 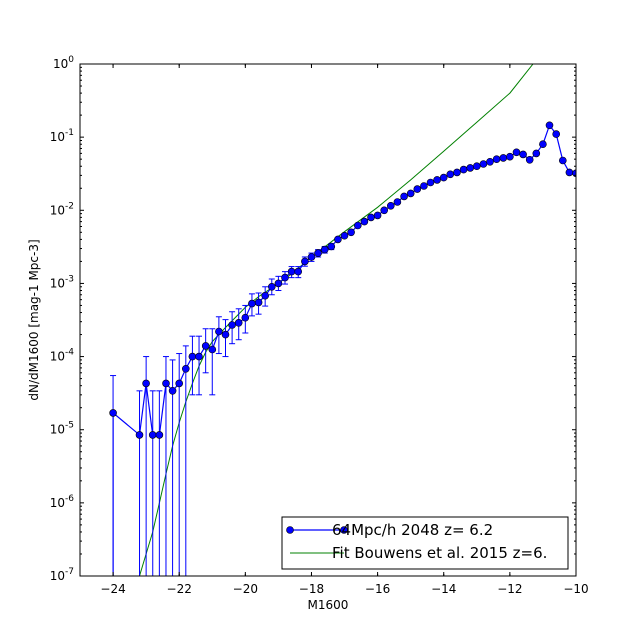 I want to click on y-tick-label: 10⁻⁴, so click(x=62, y=356).